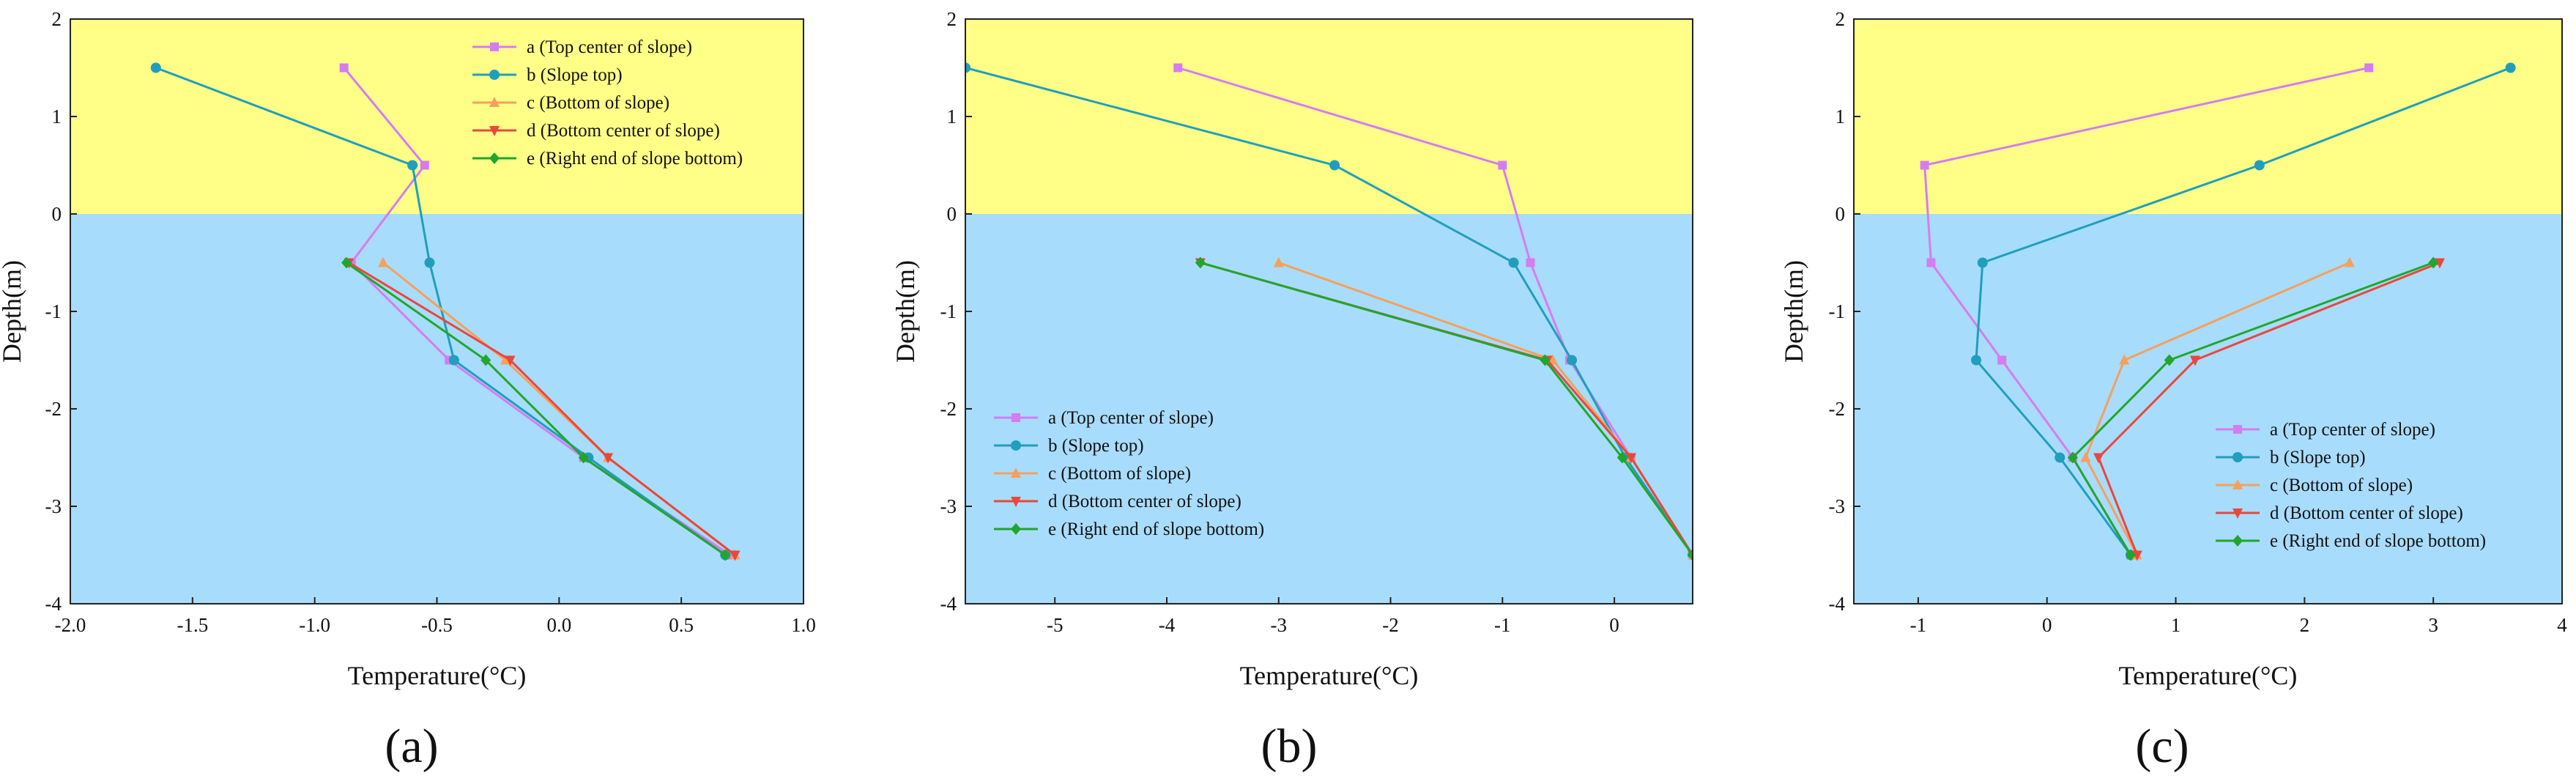 The height and width of the screenshot is (784, 2576). What do you see at coordinates (70, 625) in the screenshot?
I see `x-tick-label: -2.0` at bounding box center [70, 625].